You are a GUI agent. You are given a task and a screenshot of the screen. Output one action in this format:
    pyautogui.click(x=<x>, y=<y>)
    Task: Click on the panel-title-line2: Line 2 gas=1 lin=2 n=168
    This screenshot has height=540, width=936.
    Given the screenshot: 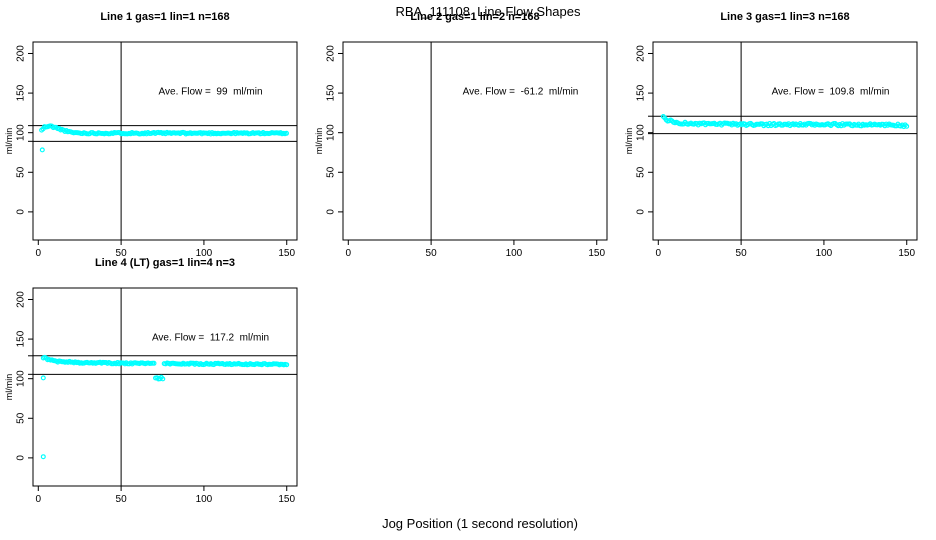 What is the action you would take?
    pyautogui.click(x=475, y=17)
    